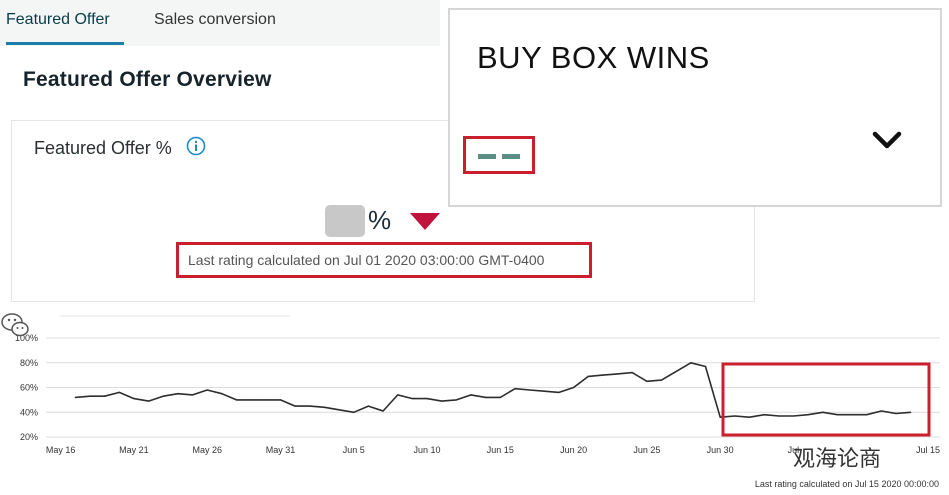 This screenshot has height=495, width=949. Describe the element at coordinates (354, 450) in the screenshot. I see `x-tick-label: Jun 5` at that location.